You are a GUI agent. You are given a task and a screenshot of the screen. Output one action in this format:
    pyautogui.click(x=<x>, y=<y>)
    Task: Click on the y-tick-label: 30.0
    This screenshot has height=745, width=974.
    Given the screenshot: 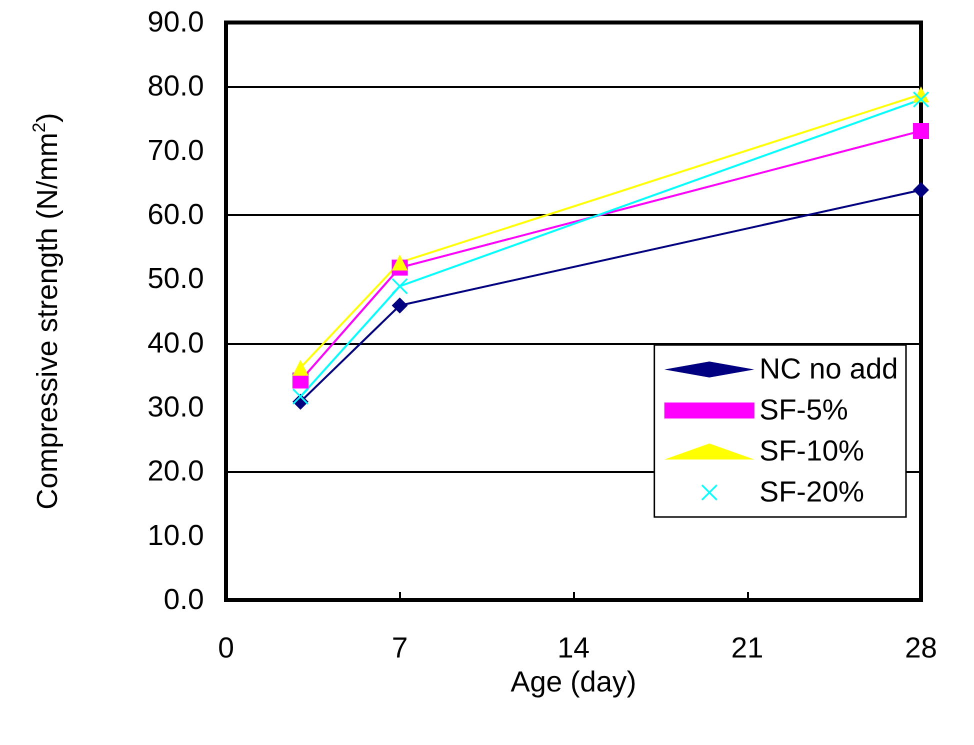 What is the action you would take?
    pyautogui.click(x=176, y=408)
    